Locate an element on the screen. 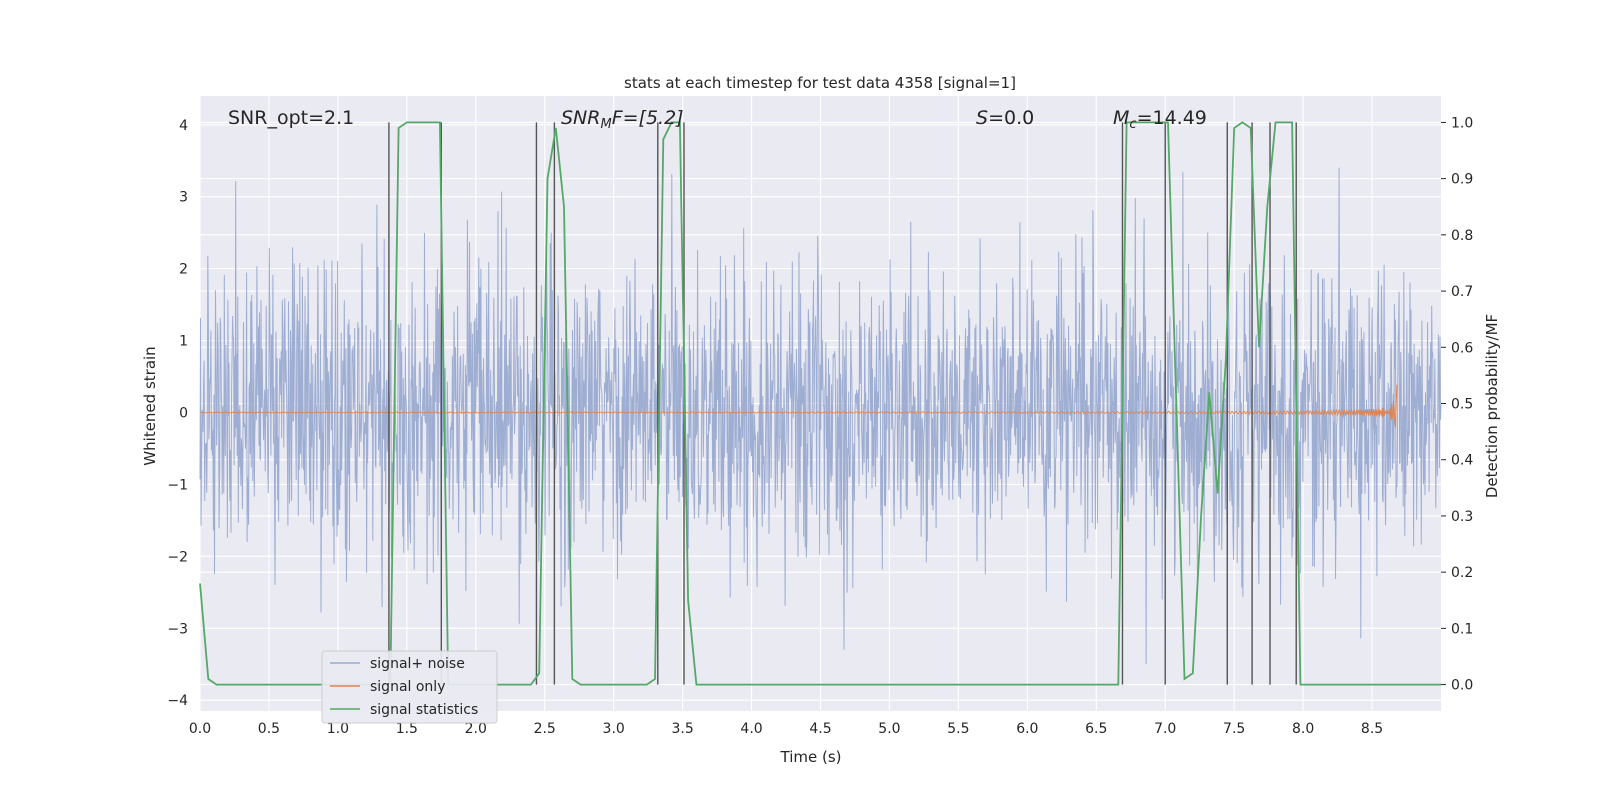 This screenshot has height=800, width=1600. legend-box is located at coordinates (409, 687).